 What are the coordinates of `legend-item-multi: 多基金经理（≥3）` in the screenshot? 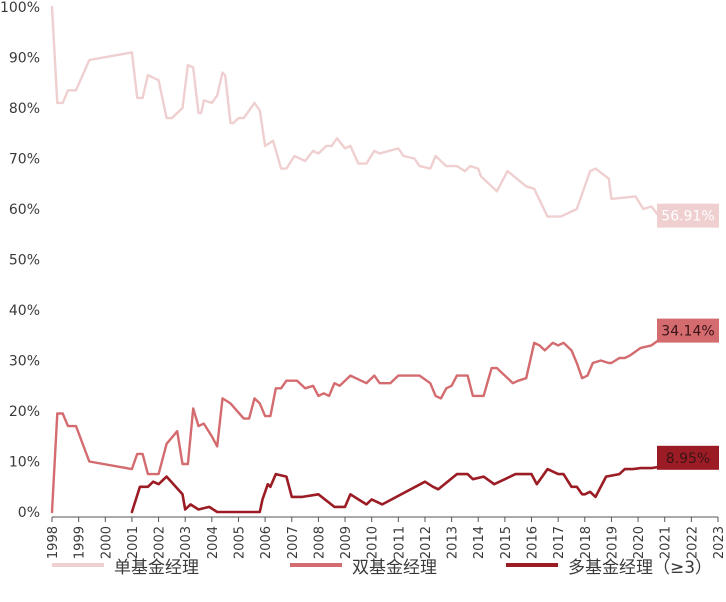 It's located at (609, 565).